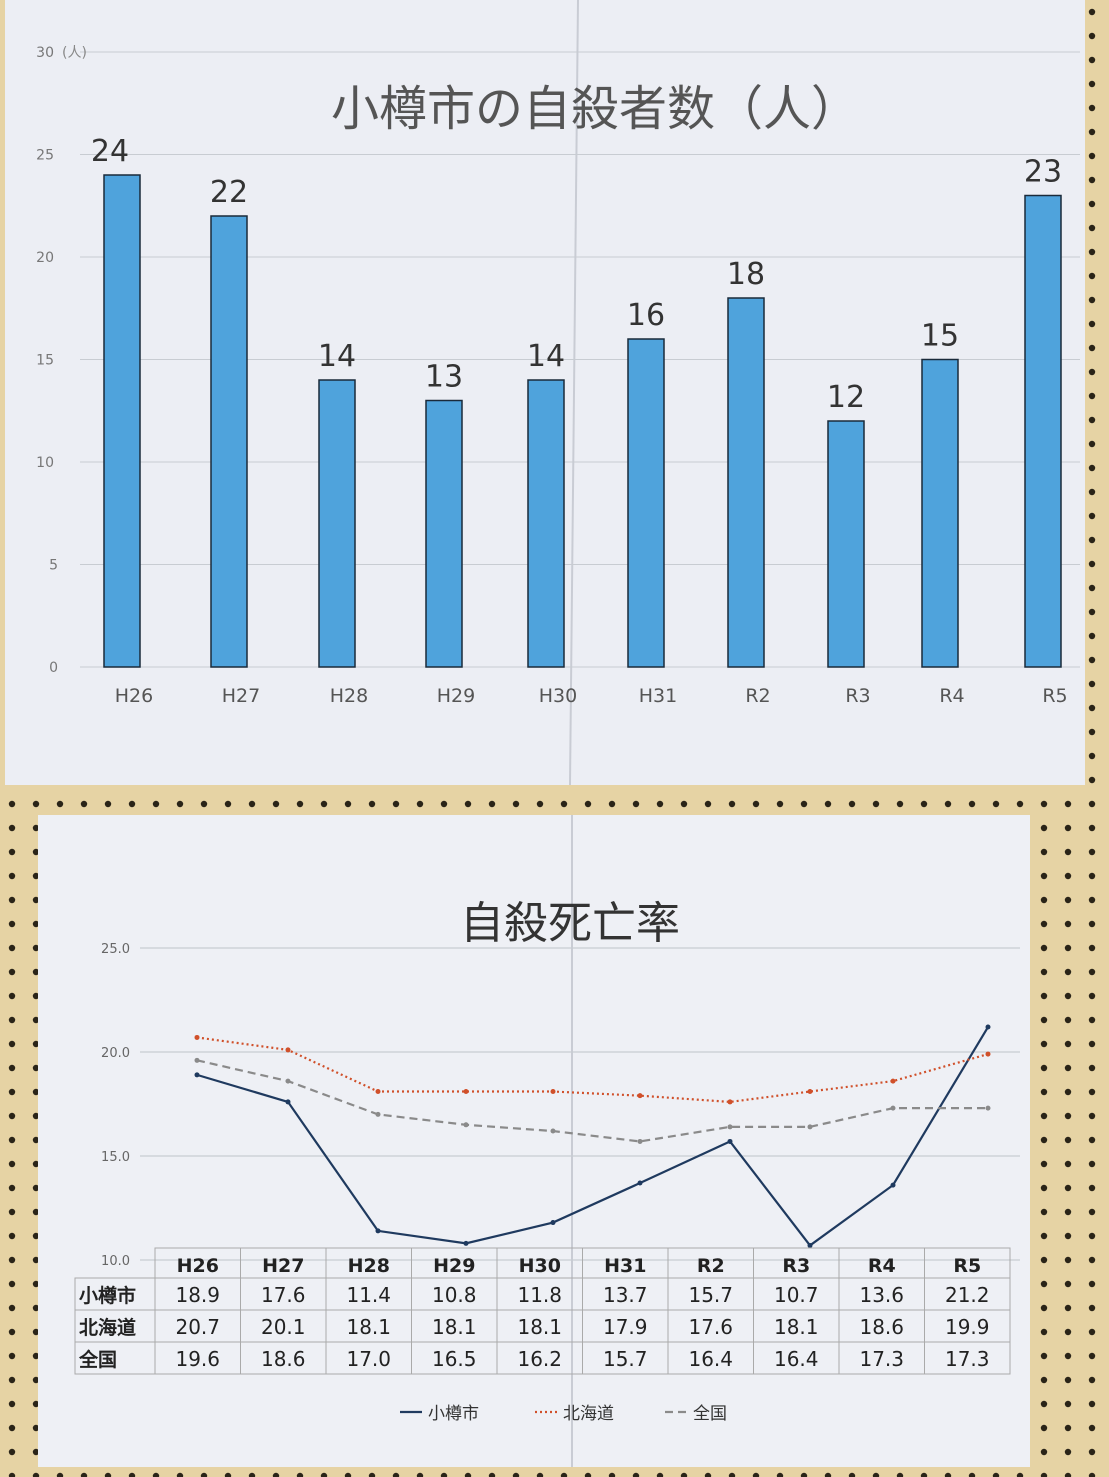  I want to click on table-cell: 10.7, so click(796, 1295).